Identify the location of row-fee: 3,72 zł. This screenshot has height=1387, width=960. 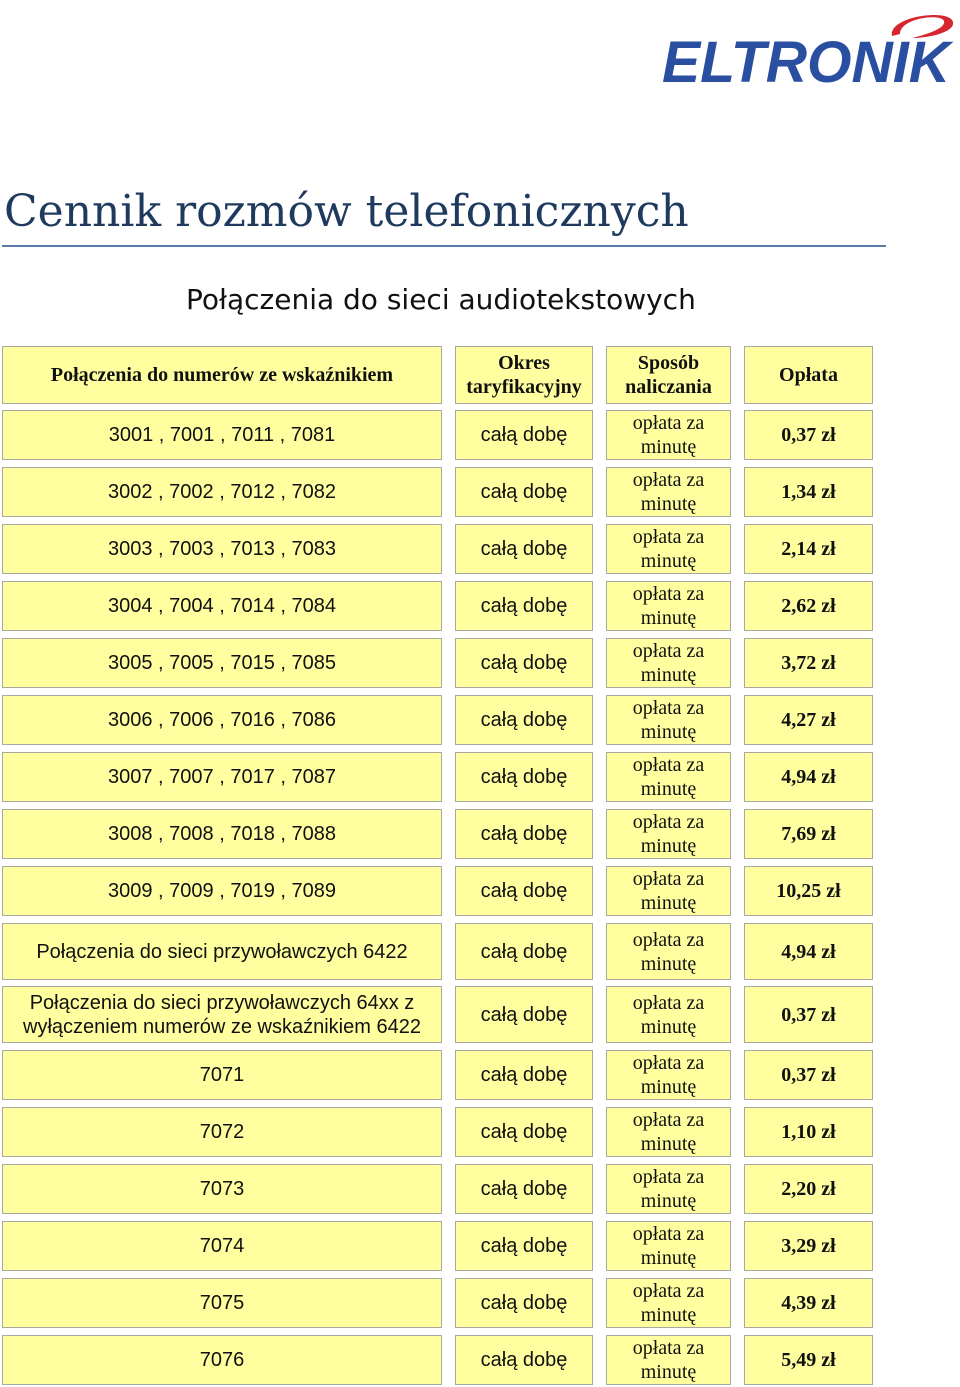
(808, 663).